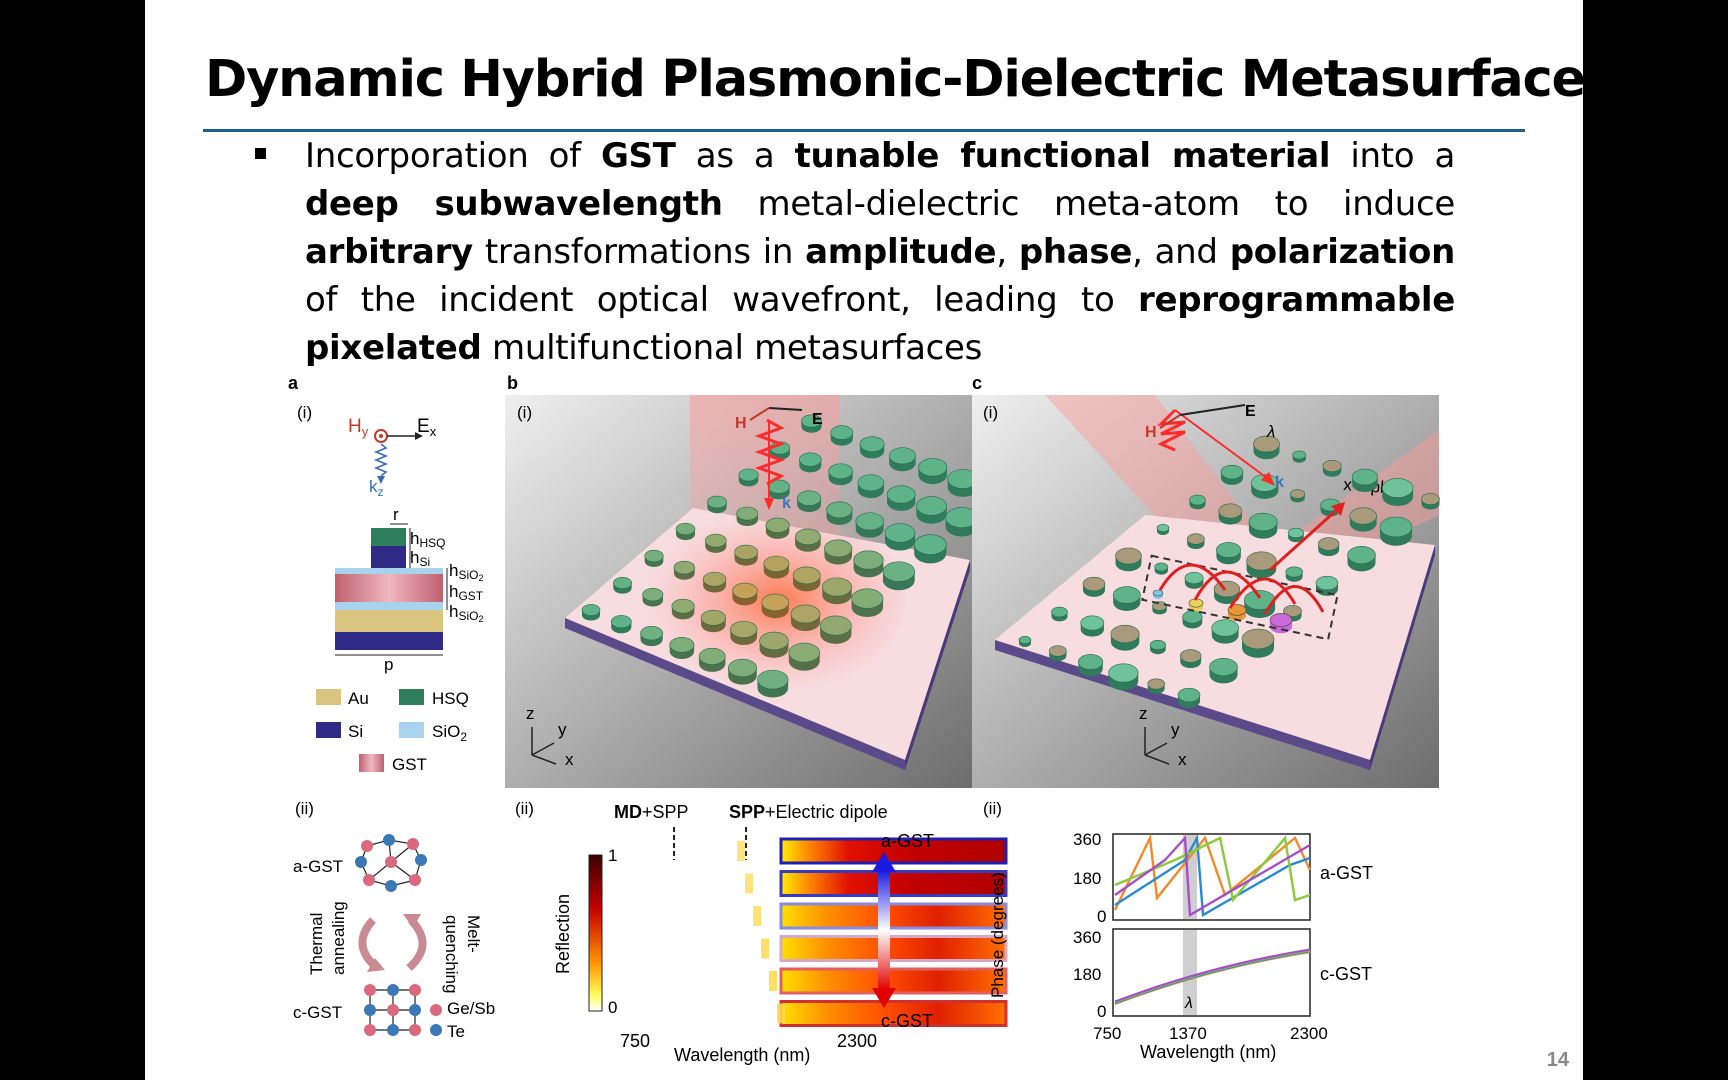  What do you see at coordinates (466, 592) in the screenshot?
I see `dim-label: hGST` at bounding box center [466, 592].